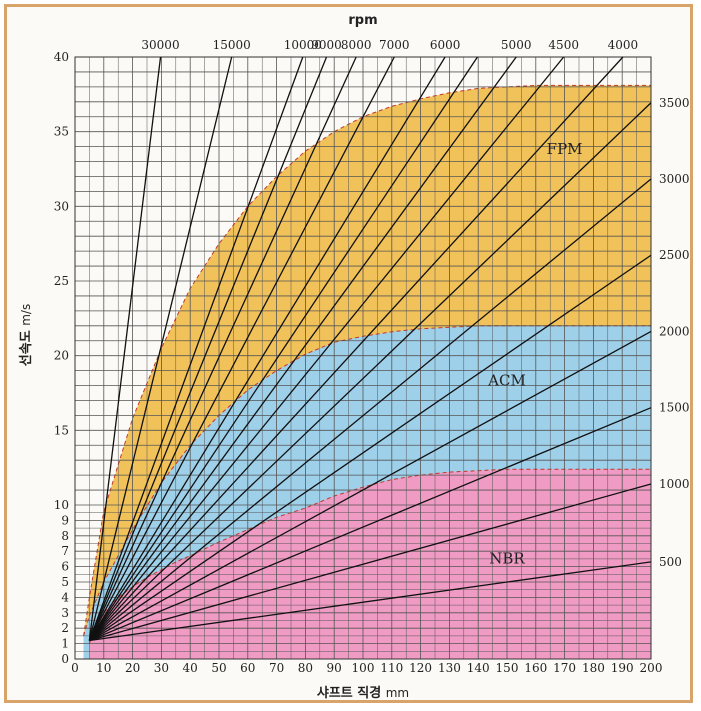  I want to click on rpm-label-6000: 6000, so click(445, 45).